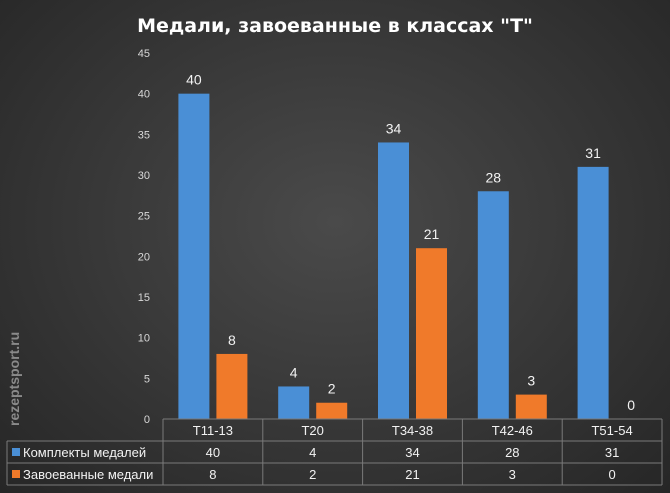 This screenshot has height=493, width=670. I want to click on y-tick-label: 15, so click(144, 298).